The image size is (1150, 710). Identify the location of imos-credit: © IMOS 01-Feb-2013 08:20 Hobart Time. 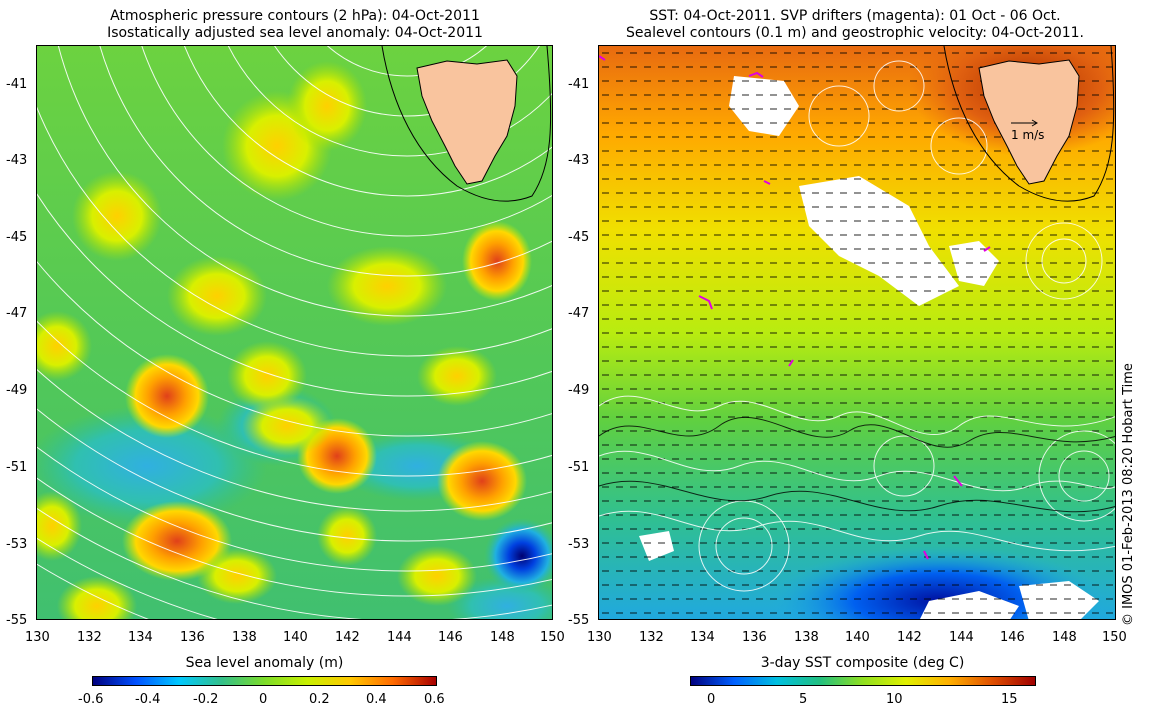
(1128, 494).